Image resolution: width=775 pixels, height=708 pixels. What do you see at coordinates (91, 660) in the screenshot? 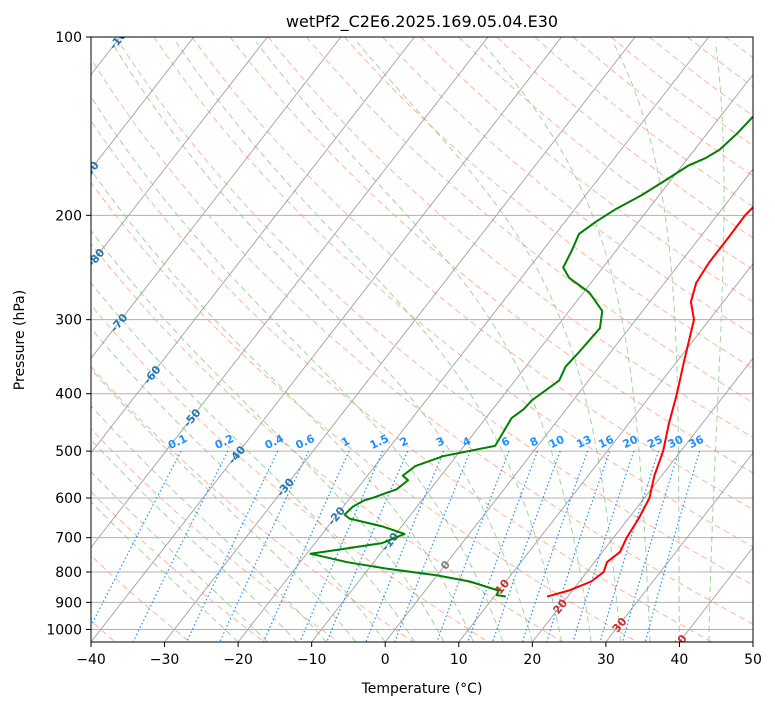
I see `x-tick-label: −40` at bounding box center [91, 660].